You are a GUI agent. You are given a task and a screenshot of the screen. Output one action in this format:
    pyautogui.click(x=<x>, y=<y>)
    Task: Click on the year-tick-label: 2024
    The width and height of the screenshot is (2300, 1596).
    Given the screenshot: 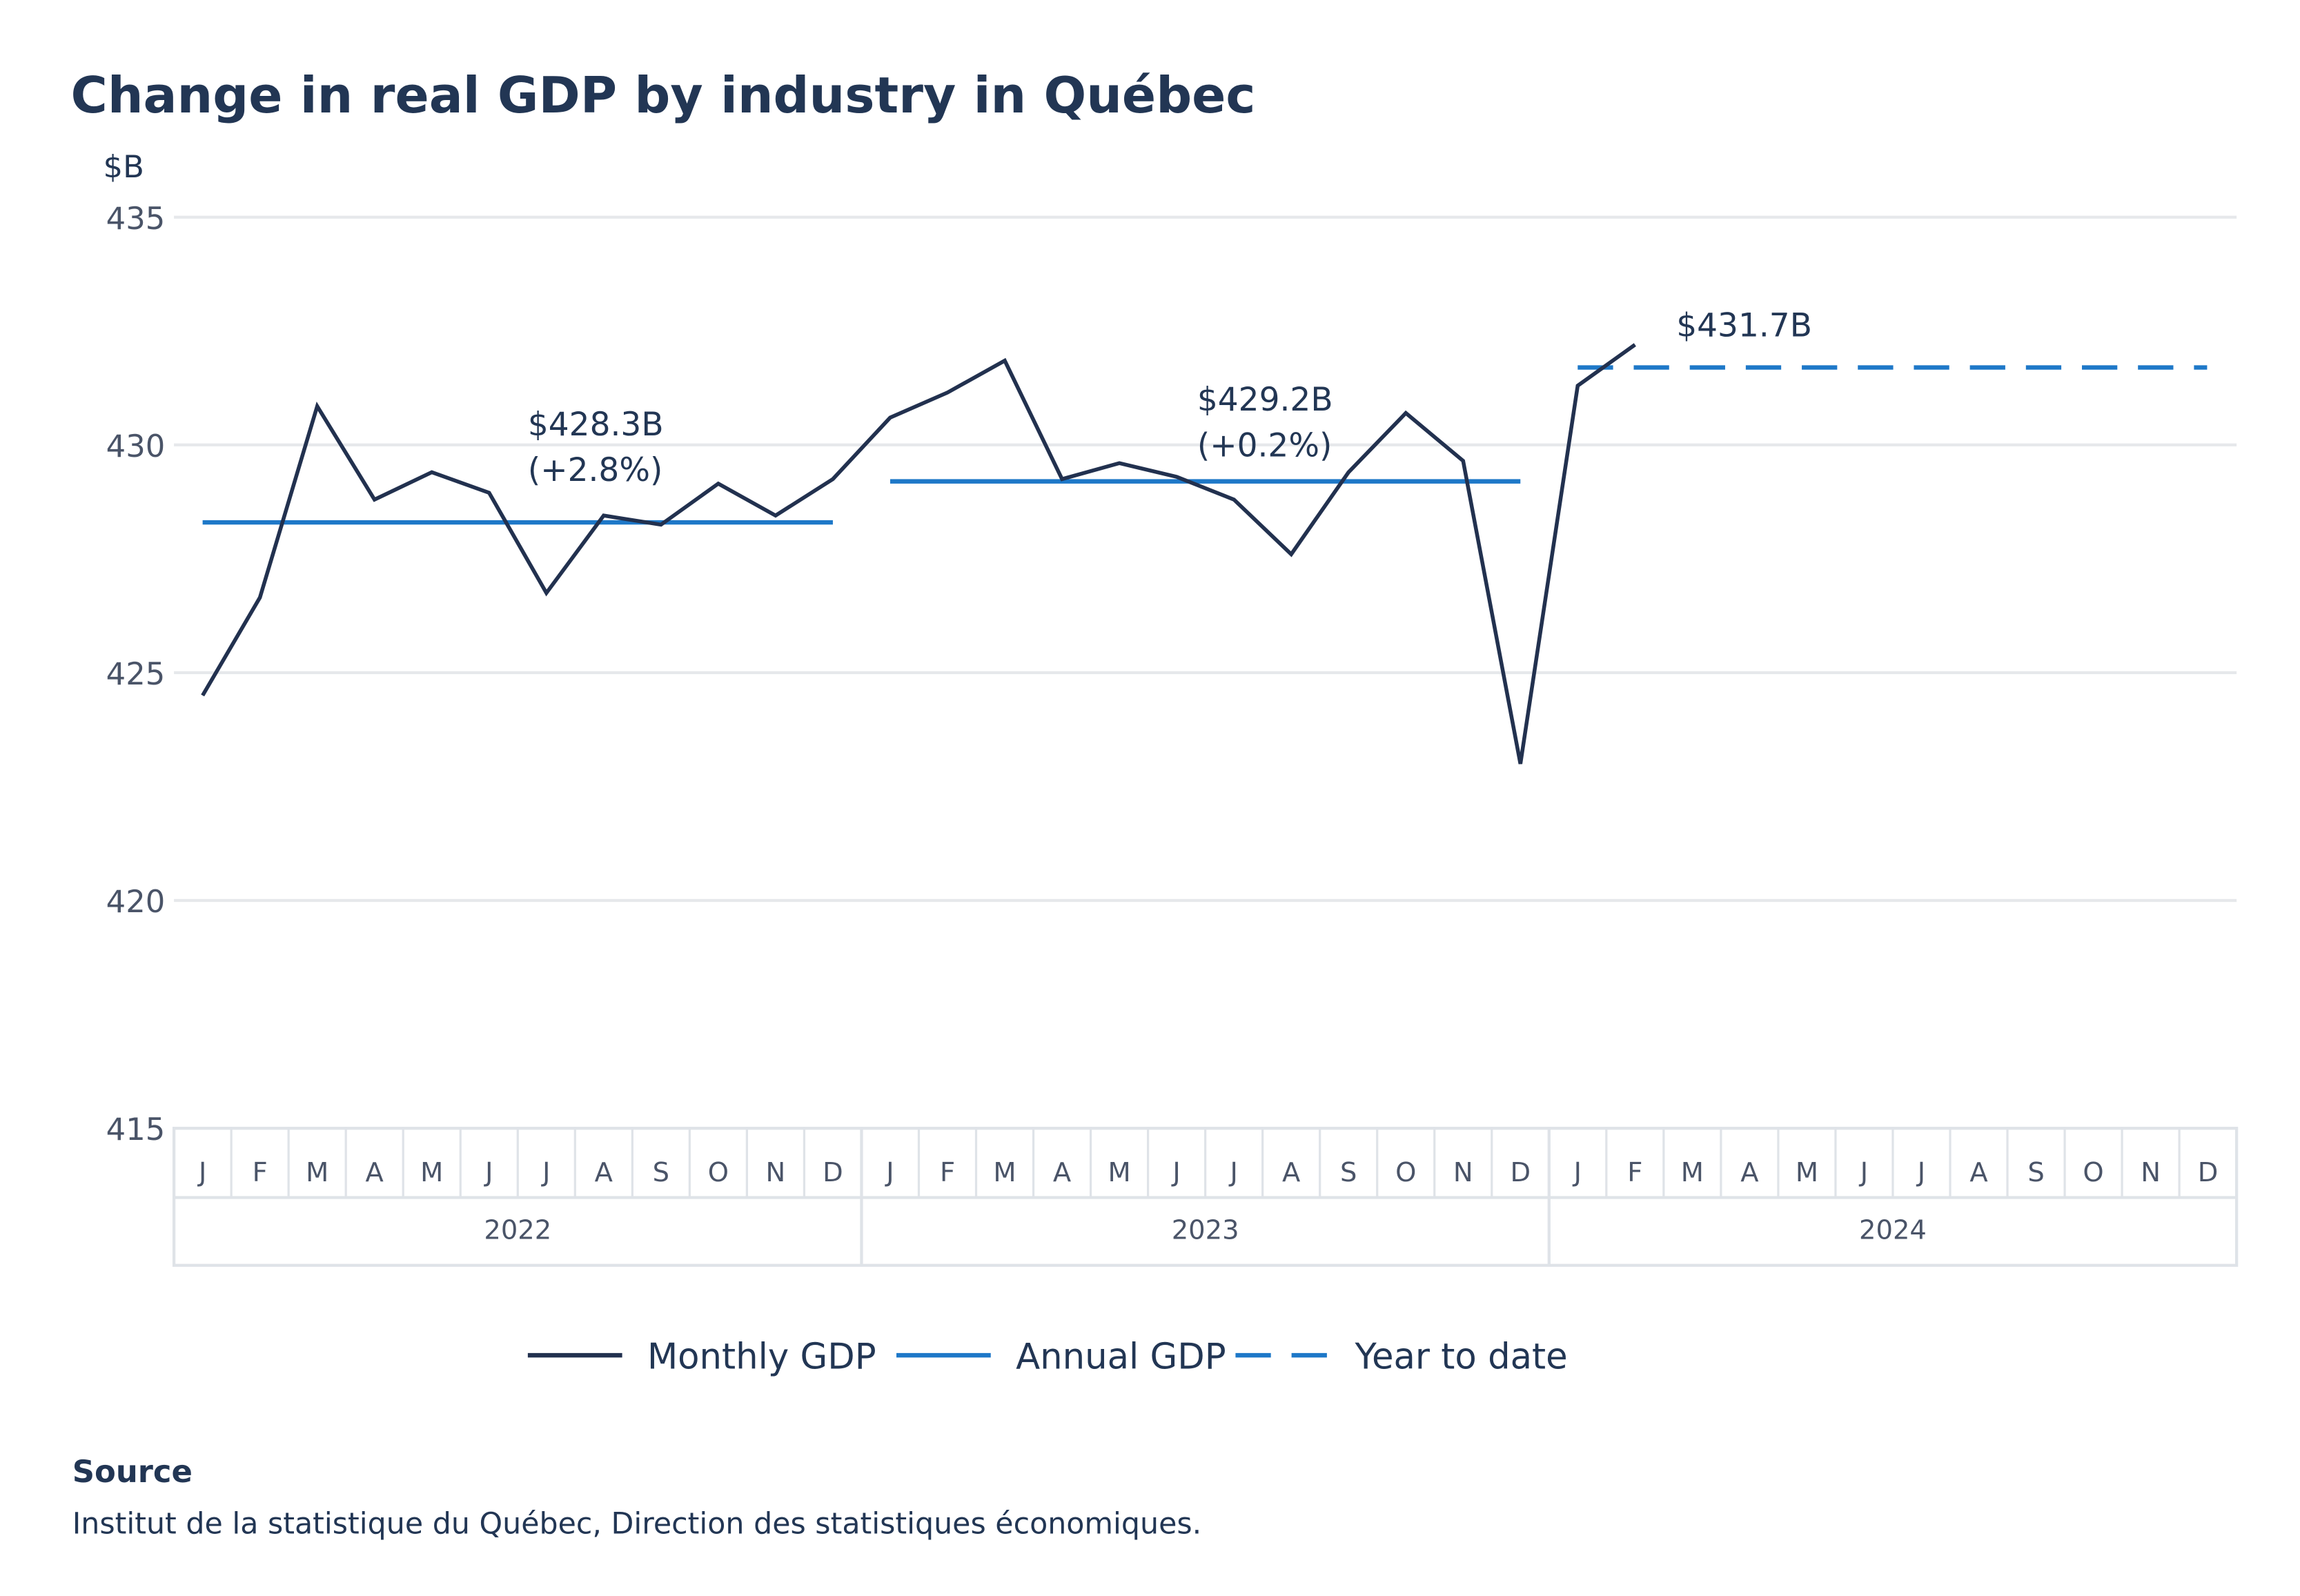 What is the action you would take?
    pyautogui.click(x=1893, y=1229)
    